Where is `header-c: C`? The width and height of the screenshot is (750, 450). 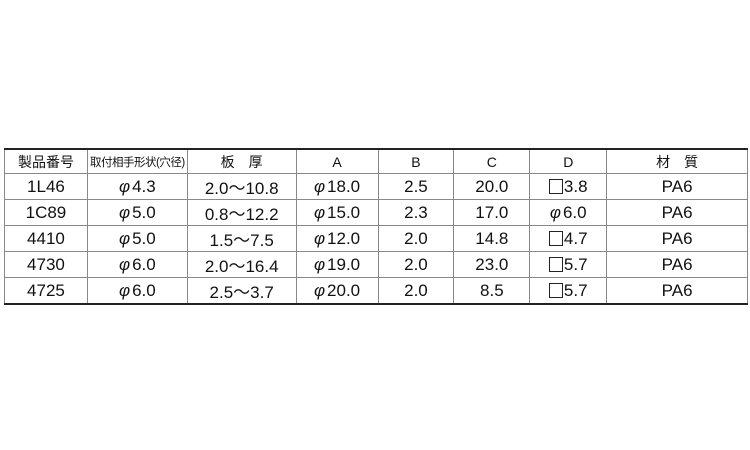
header-c: C is located at coordinates (492, 161).